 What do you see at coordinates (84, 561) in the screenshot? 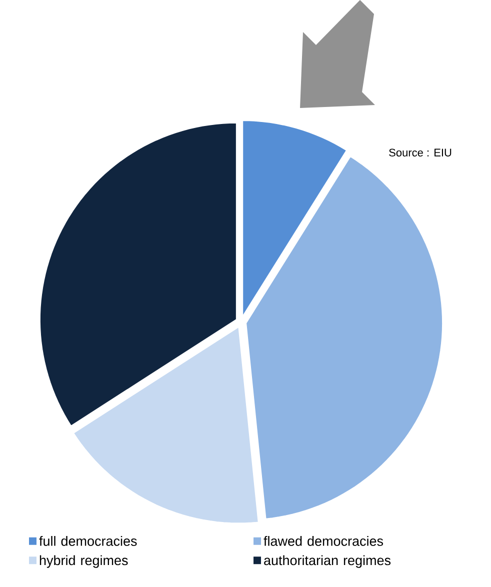
I see `legend-label: hybrid regimes` at bounding box center [84, 561].